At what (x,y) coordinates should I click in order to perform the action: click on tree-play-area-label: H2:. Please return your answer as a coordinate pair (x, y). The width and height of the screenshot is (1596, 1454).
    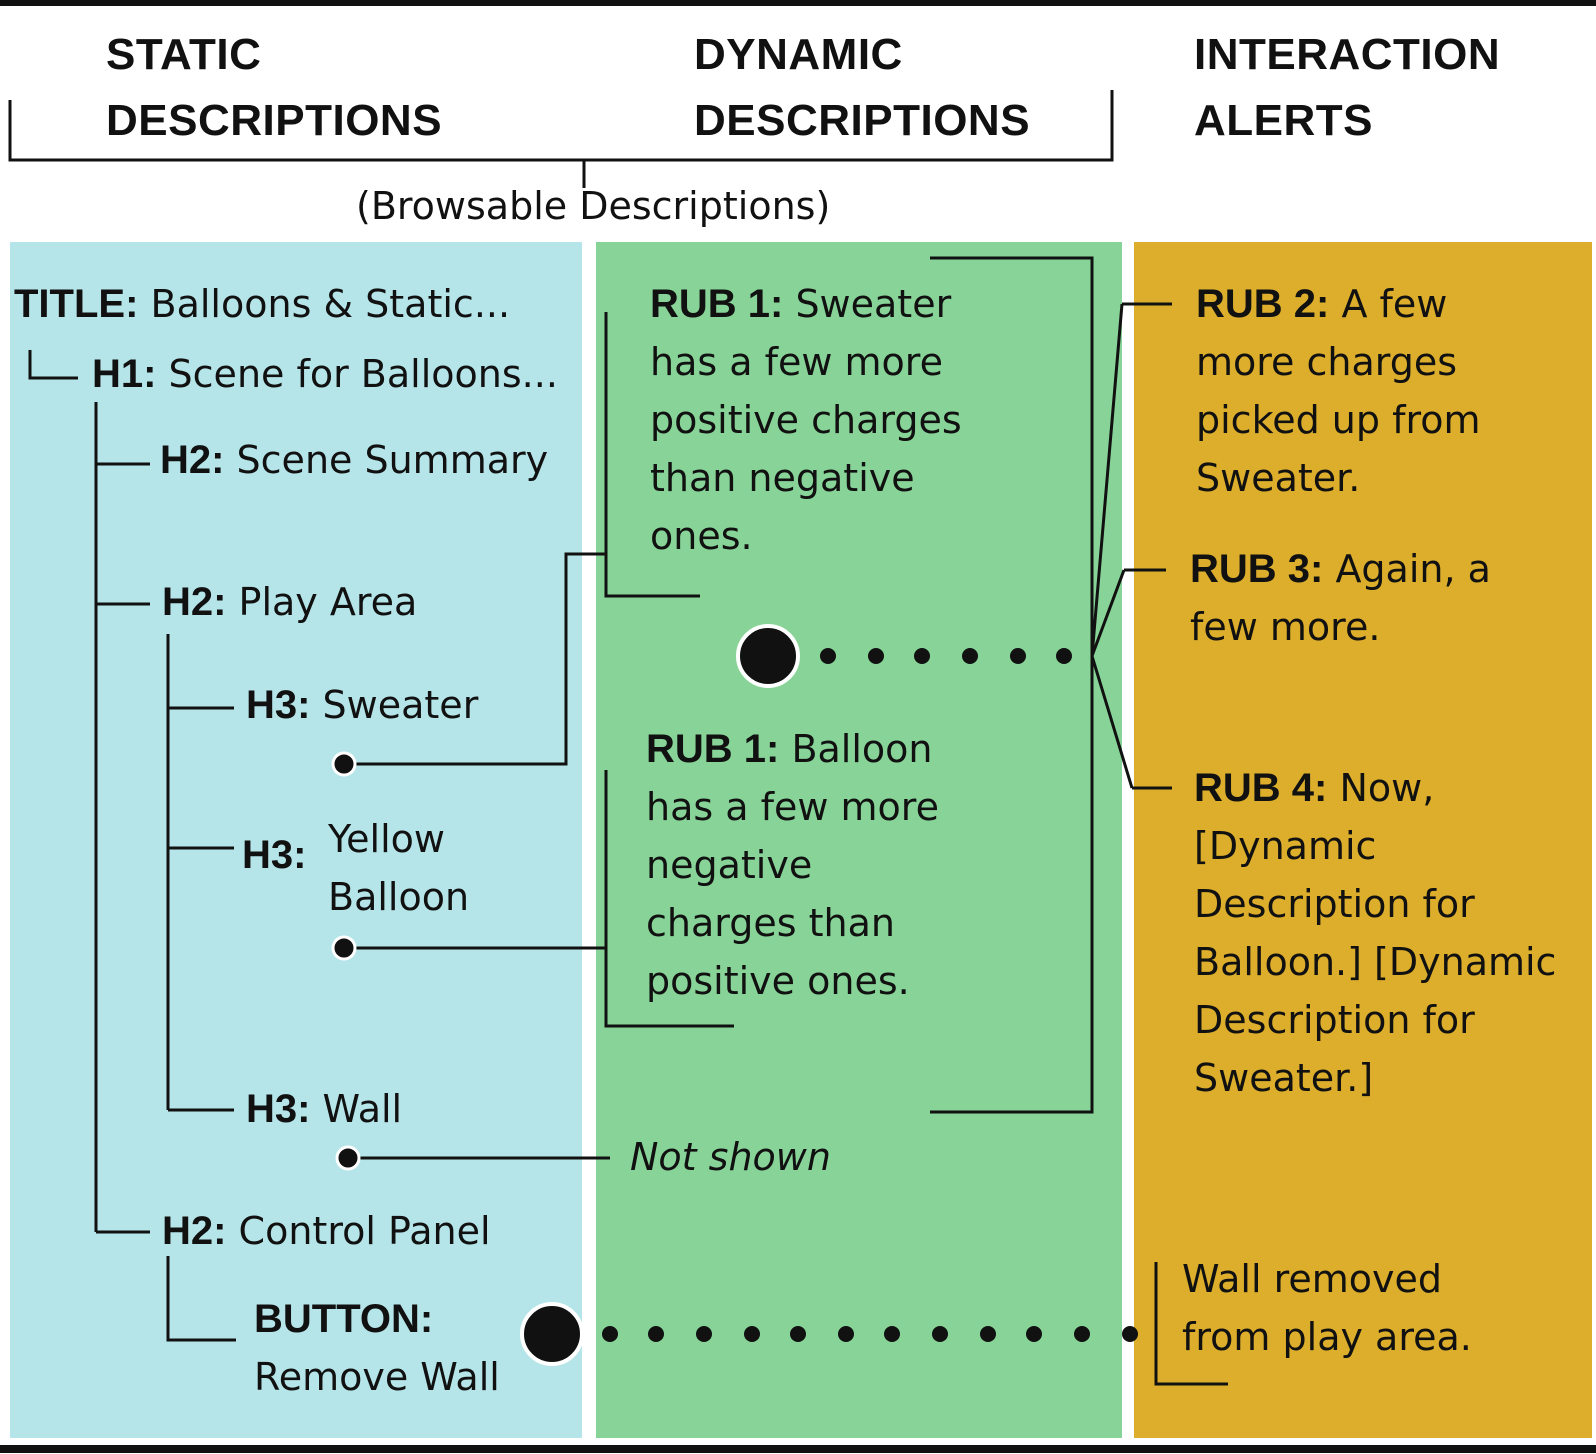
    Looking at the image, I should click on (194, 602).